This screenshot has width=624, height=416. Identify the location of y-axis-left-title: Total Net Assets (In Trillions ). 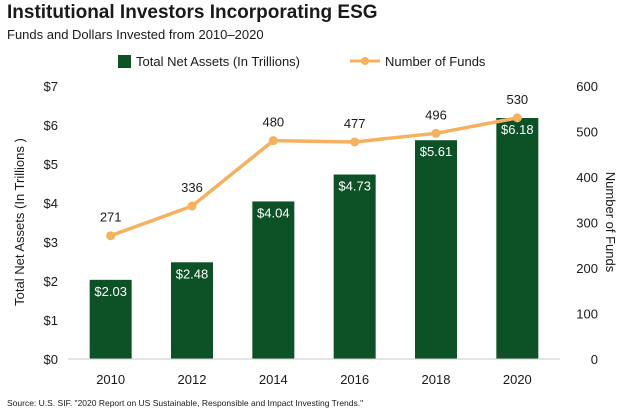
(19, 222).